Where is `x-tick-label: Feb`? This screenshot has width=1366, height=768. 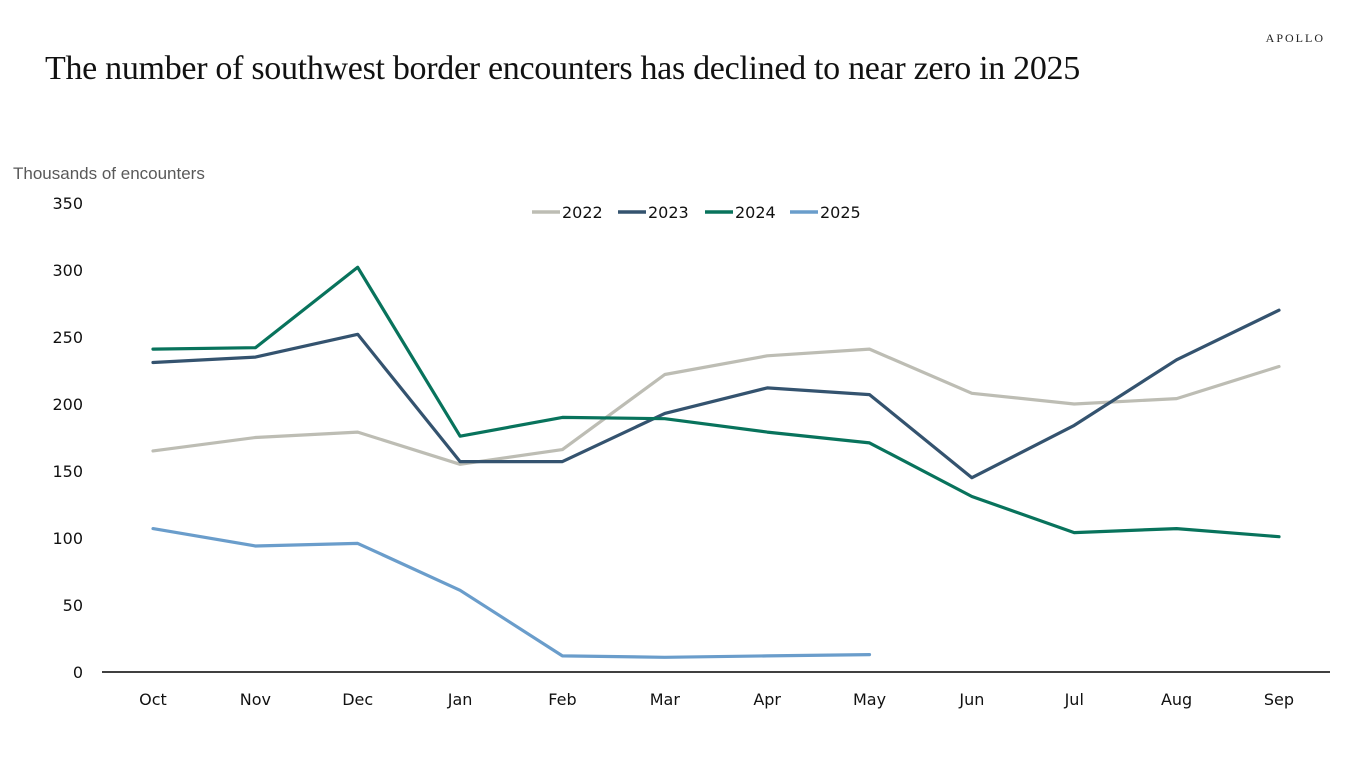 x-tick-label: Feb is located at coordinates (562, 699).